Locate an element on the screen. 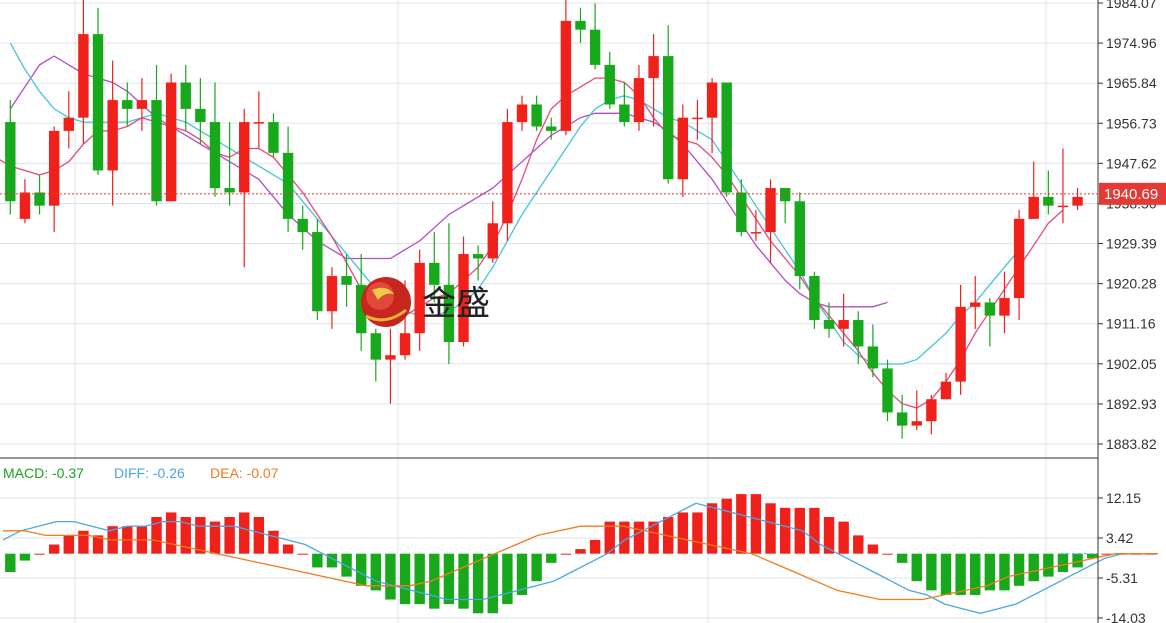  current-price-tag: 1940.69 is located at coordinates (1132, 193).